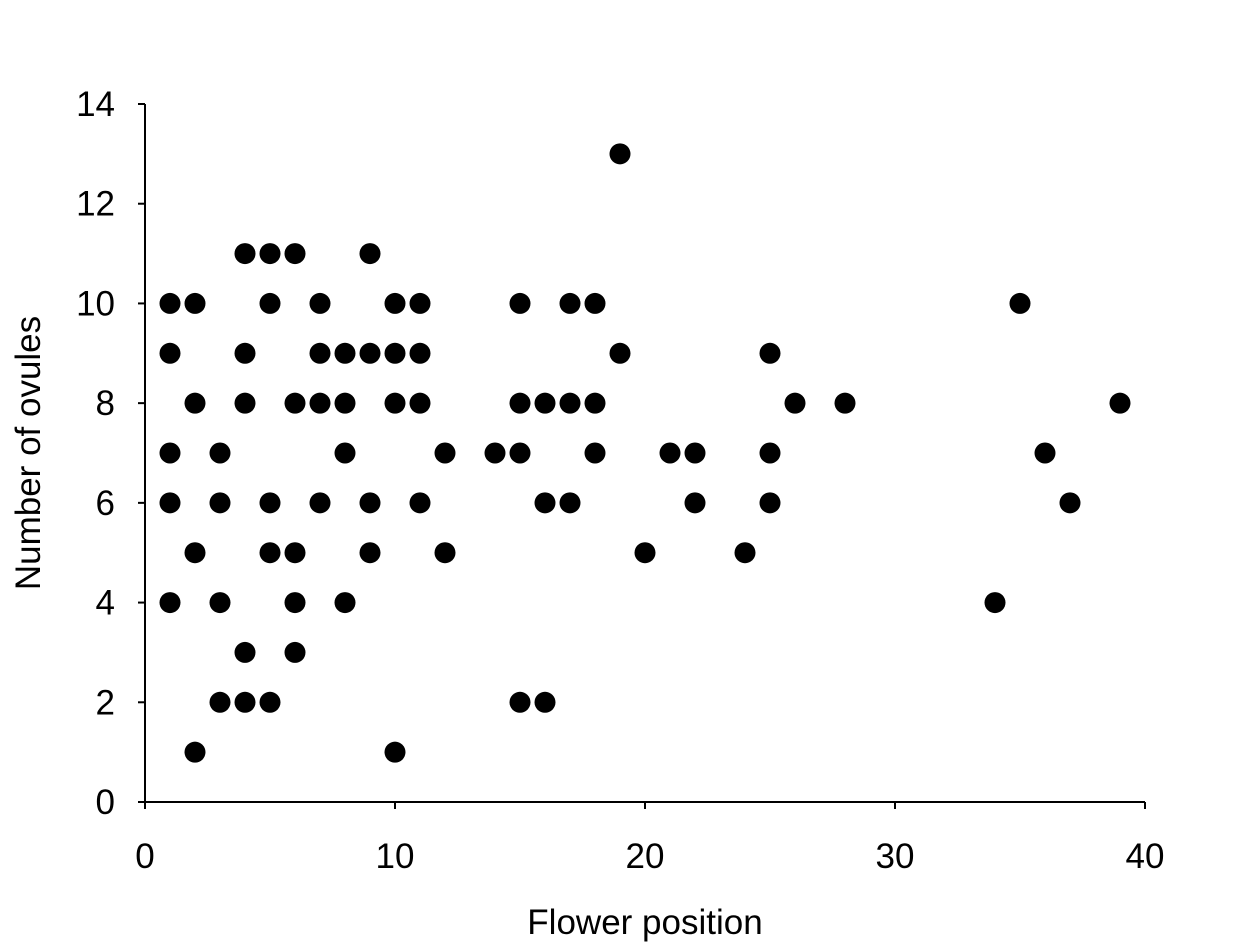 The image size is (1236, 947). Describe the element at coordinates (644, 922) in the screenshot. I see `x-axis-title: Flower position` at that location.